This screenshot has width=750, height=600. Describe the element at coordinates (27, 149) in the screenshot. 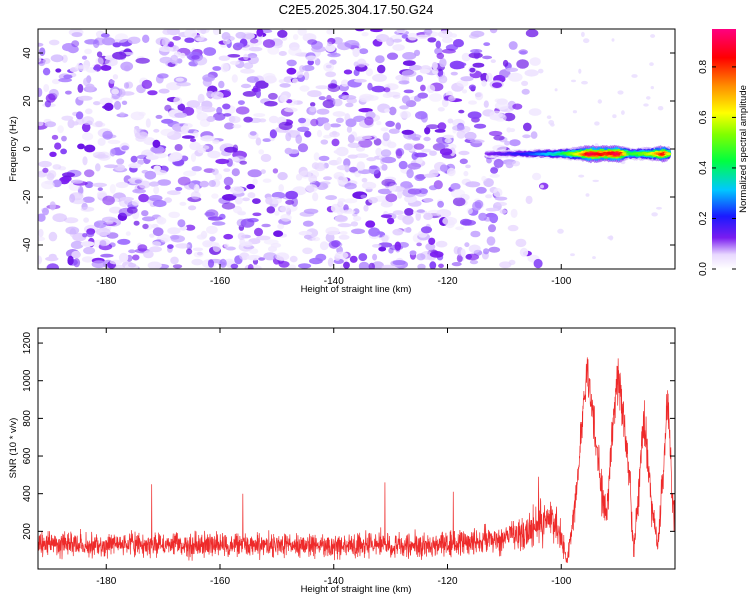

I see `spectrogram-y-tick-label: 0` at that location.